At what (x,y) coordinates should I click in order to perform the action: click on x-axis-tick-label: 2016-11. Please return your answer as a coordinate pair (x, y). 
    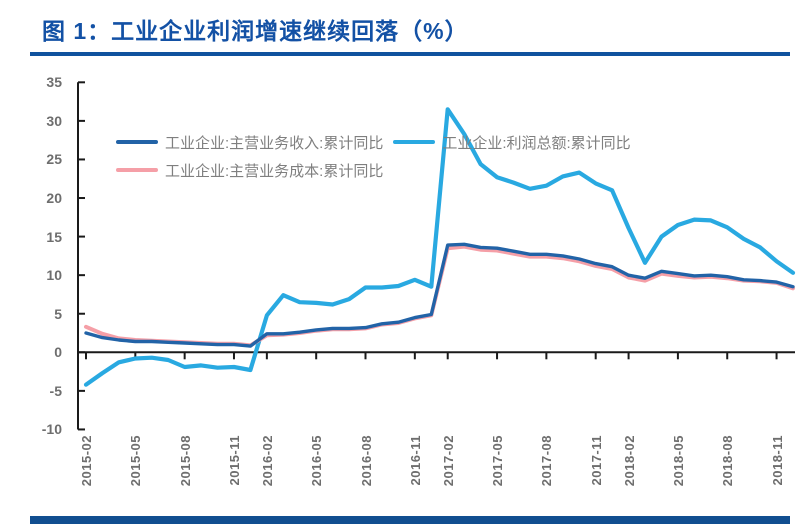
    Looking at the image, I should click on (415, 460).